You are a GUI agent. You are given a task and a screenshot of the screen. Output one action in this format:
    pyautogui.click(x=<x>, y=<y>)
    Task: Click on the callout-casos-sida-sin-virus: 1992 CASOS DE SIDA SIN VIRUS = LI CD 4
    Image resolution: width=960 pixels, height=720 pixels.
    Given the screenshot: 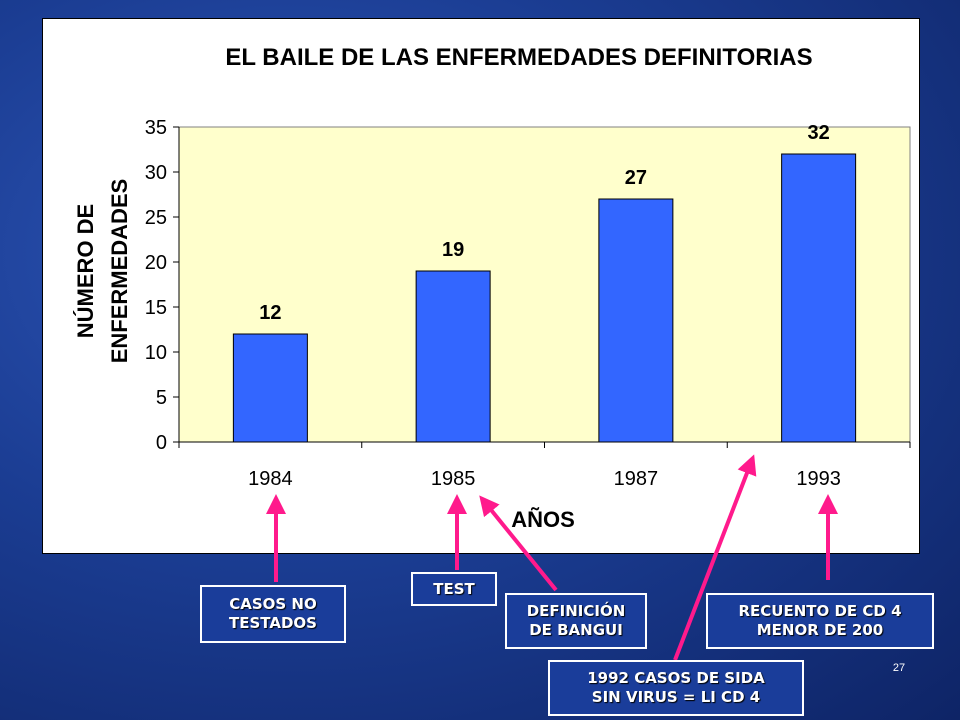 What is the action you would take?
    pyautogui.click(x=676, y=688)
    